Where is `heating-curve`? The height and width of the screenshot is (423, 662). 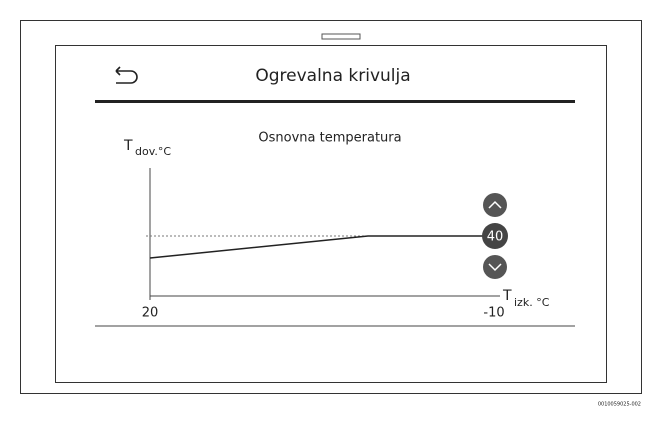
heating-curve is located at coordinates (316, 247).